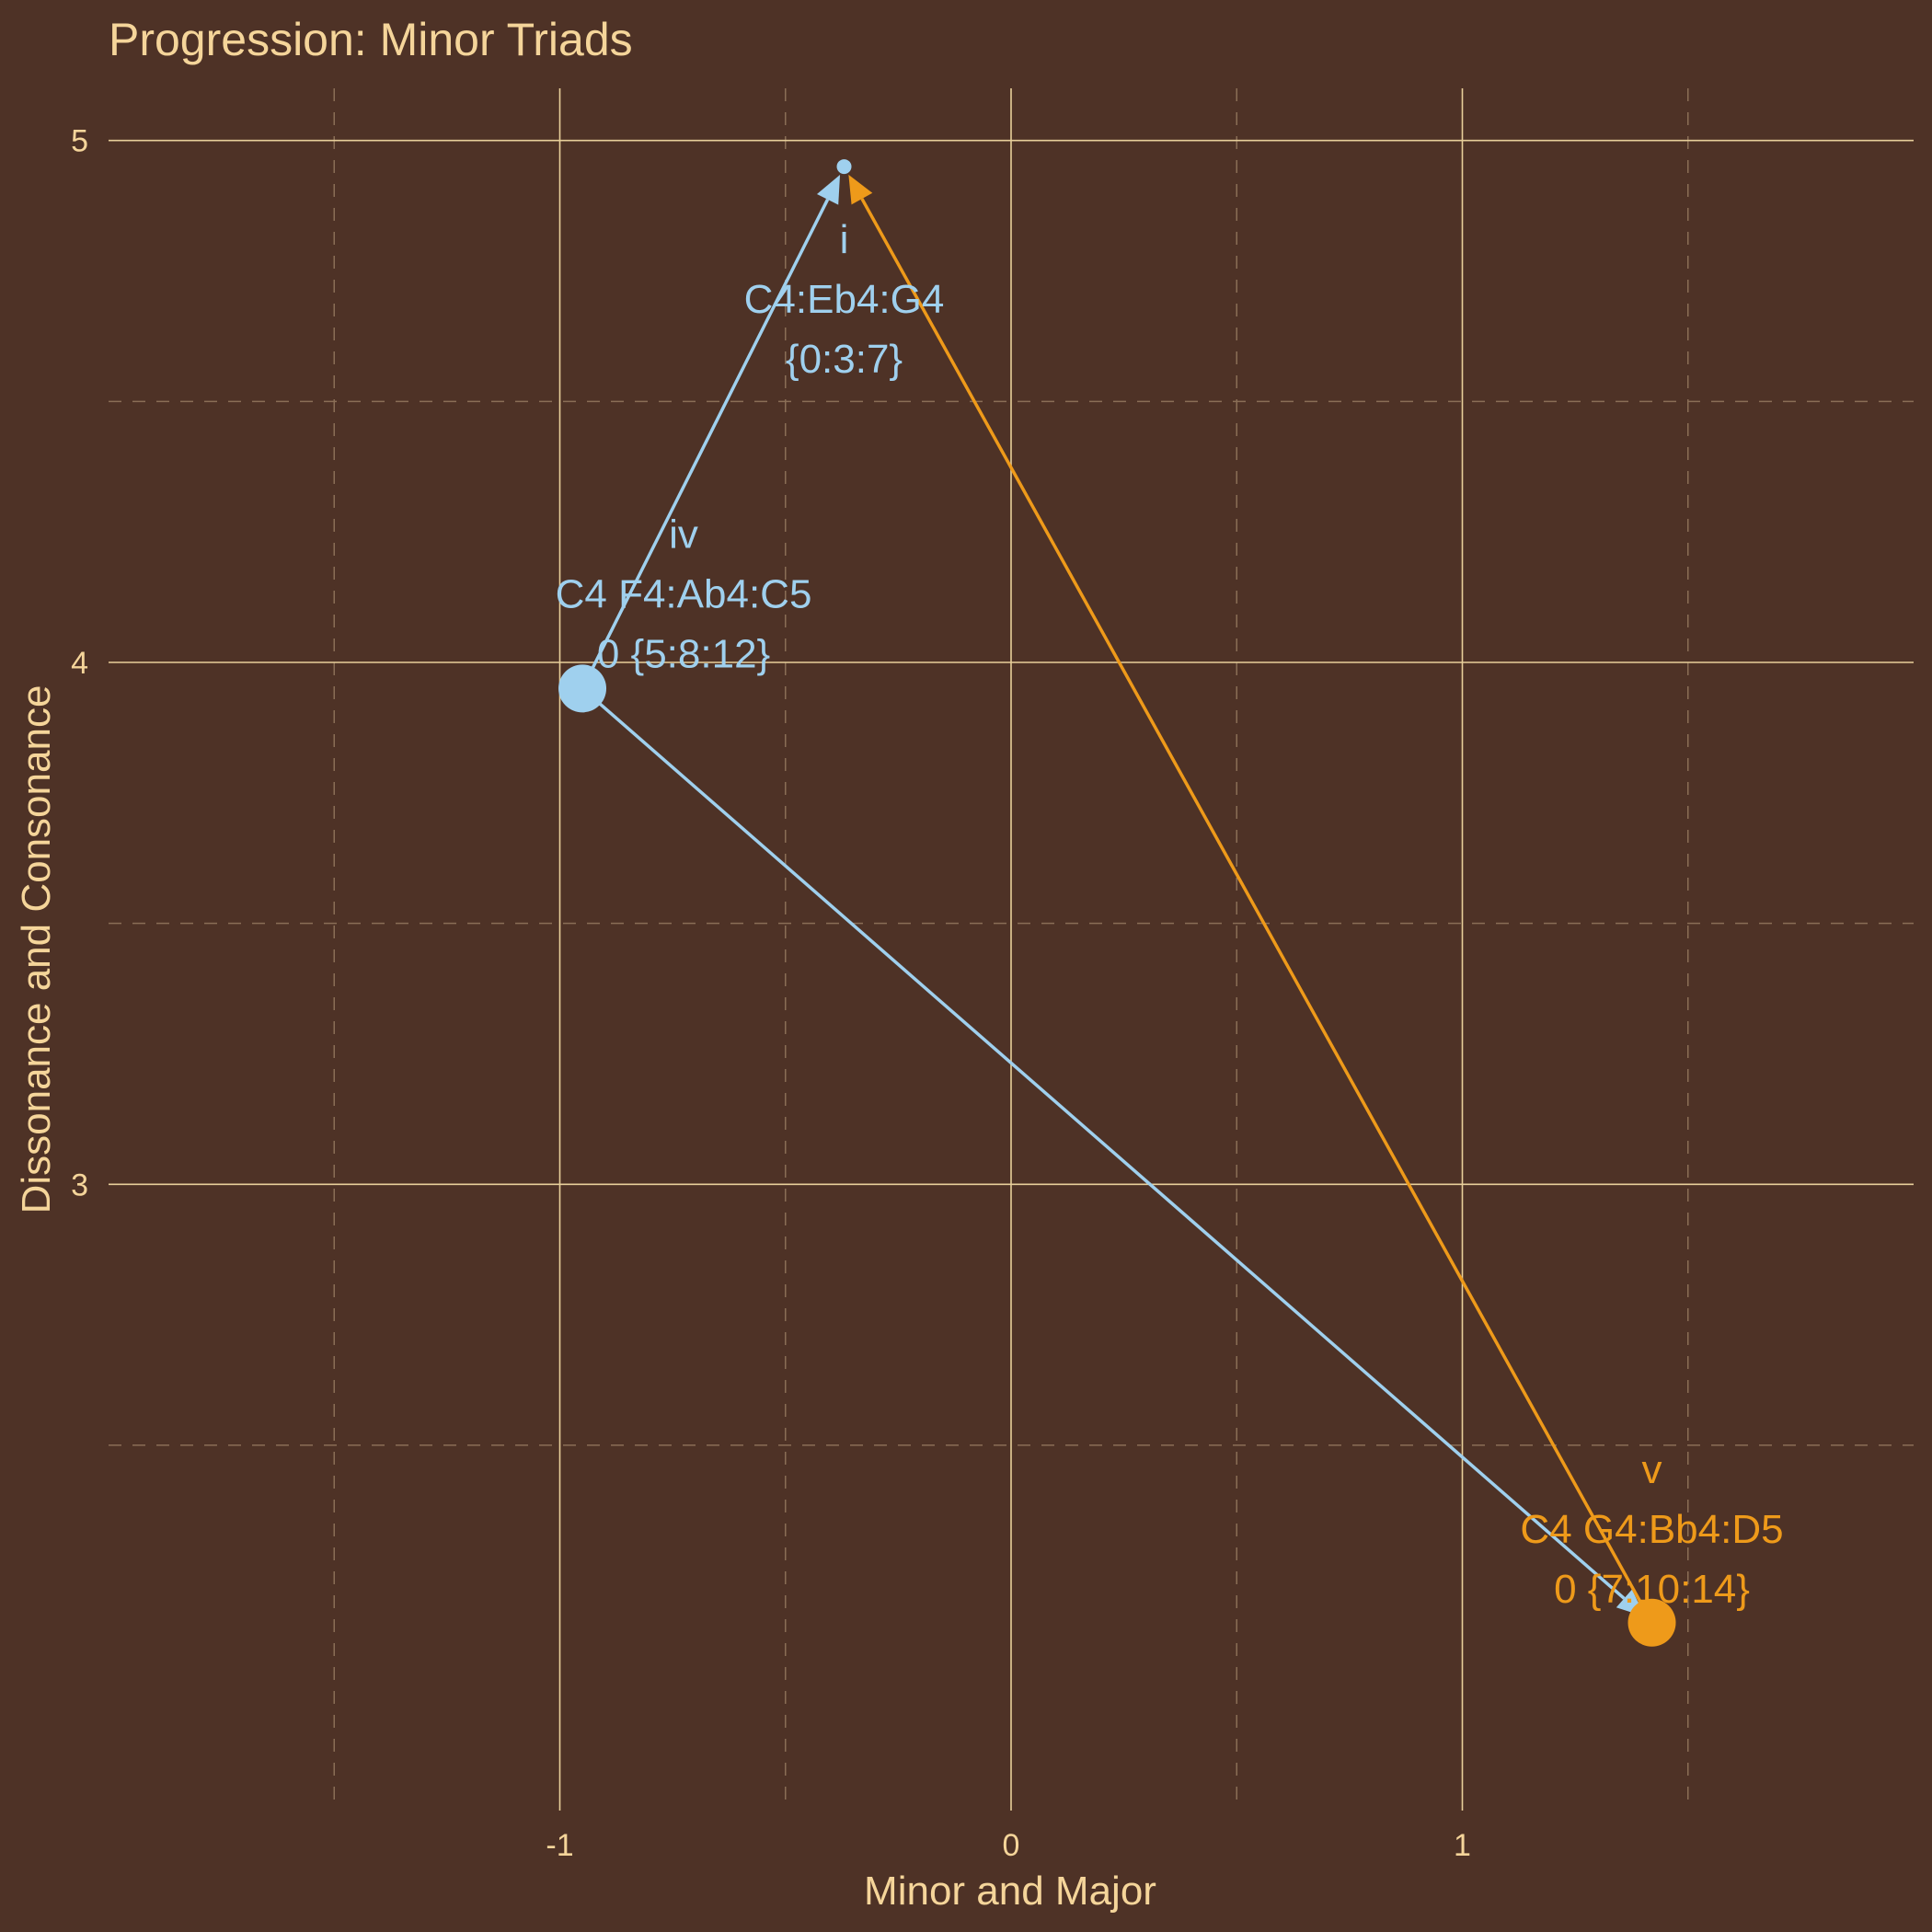  Describe the element at coordinates (828, 190) in the screenshot. I see `arrowhead-iv-to-i` at that location.